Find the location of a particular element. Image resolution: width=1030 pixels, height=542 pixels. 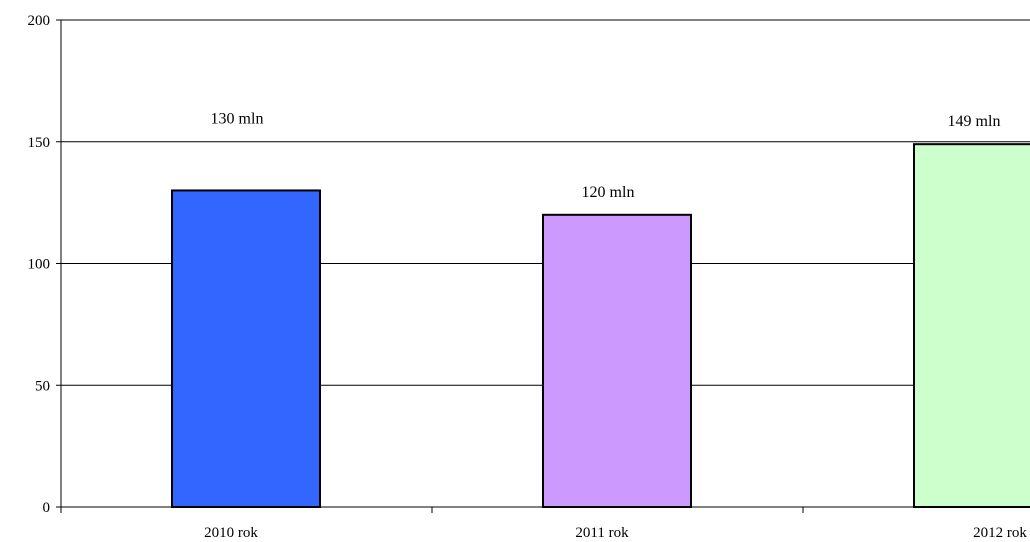

y-tick-label: 50 is located at coordinates (42, 386).